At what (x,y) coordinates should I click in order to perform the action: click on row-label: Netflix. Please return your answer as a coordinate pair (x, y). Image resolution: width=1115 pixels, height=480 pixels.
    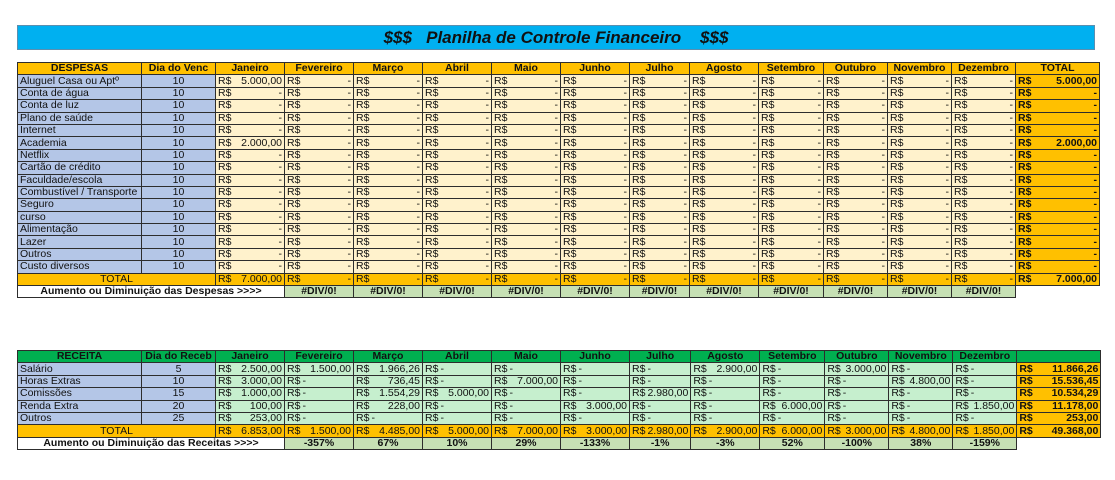
    Looking at the image, I should click on (79, 155).